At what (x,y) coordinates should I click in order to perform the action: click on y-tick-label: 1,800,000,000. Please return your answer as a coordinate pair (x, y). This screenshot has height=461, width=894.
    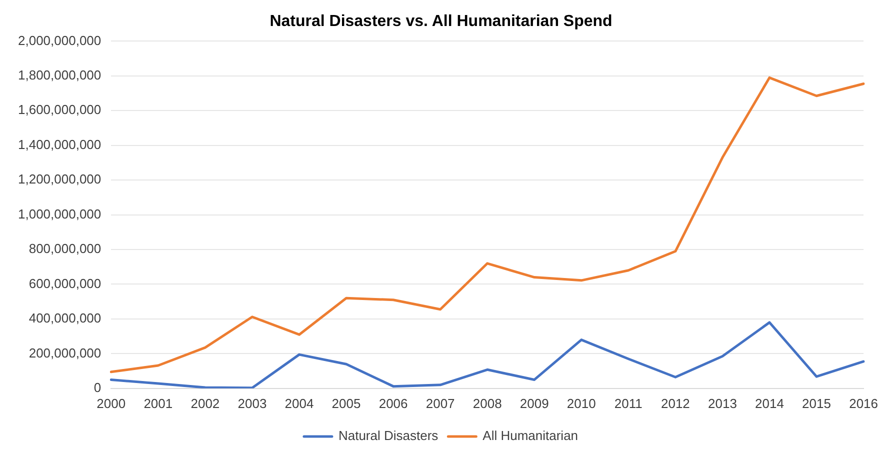
    Looking at the image, I should click on (60, 75).